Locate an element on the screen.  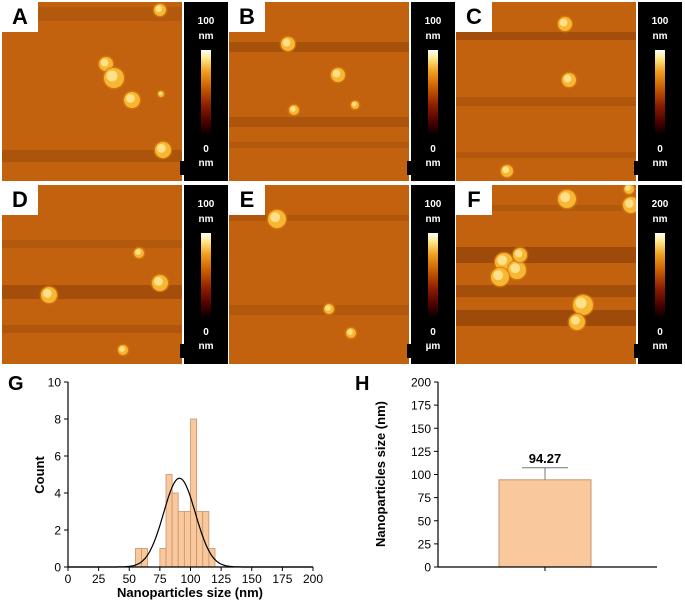
y-tick-label: 6 is located at coordinates (57, 457).